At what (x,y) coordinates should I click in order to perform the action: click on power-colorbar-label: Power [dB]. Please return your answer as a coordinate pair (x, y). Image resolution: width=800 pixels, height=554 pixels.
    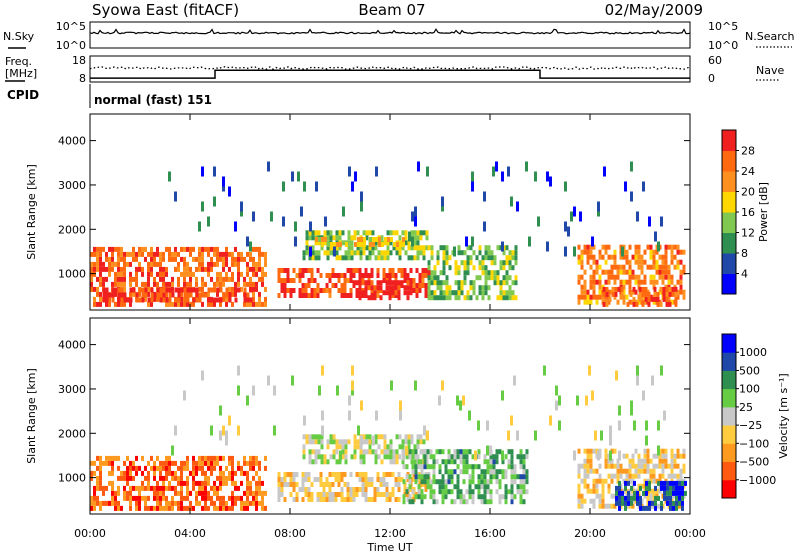
    Looking at the image, I should click on (763, 212).